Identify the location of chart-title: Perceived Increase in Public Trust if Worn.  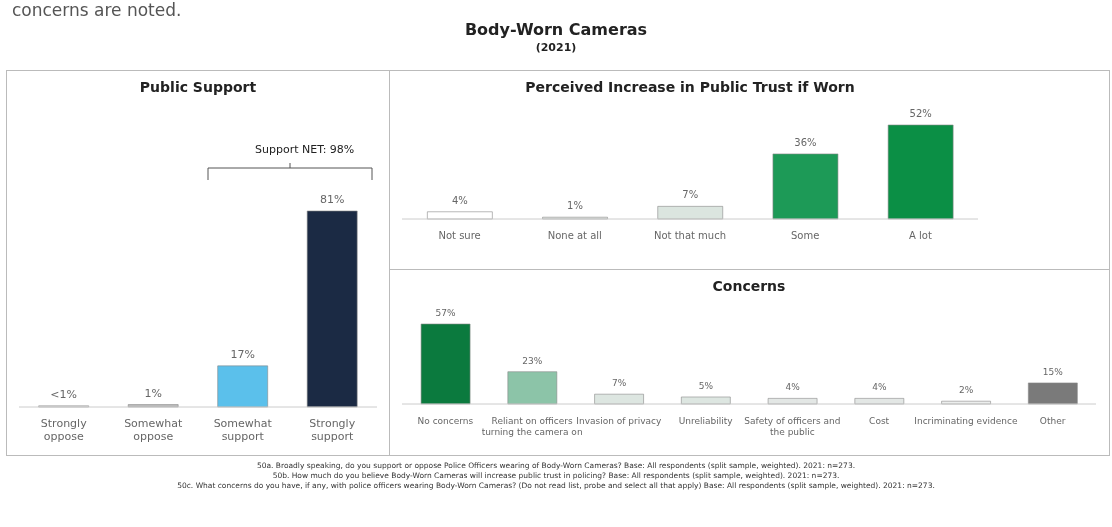
(690, 87).